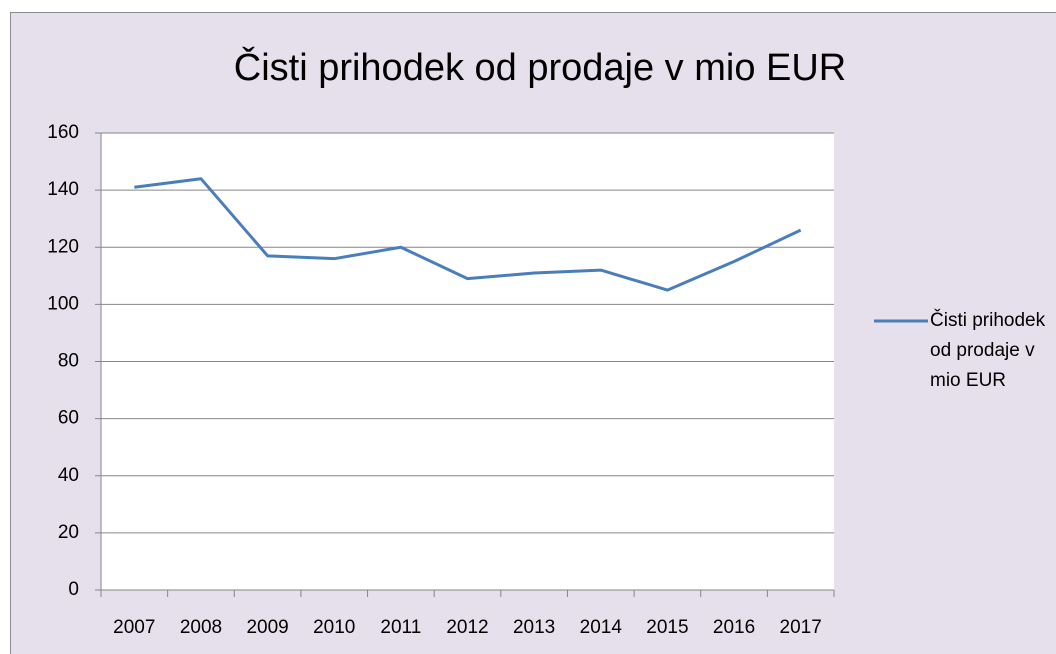 This screenshot has height=654, width=1056. What do you see at coordinates (534, 627) in the screenshot?
I see `x-tick-label: 2013` at bounding box center [534, 627].